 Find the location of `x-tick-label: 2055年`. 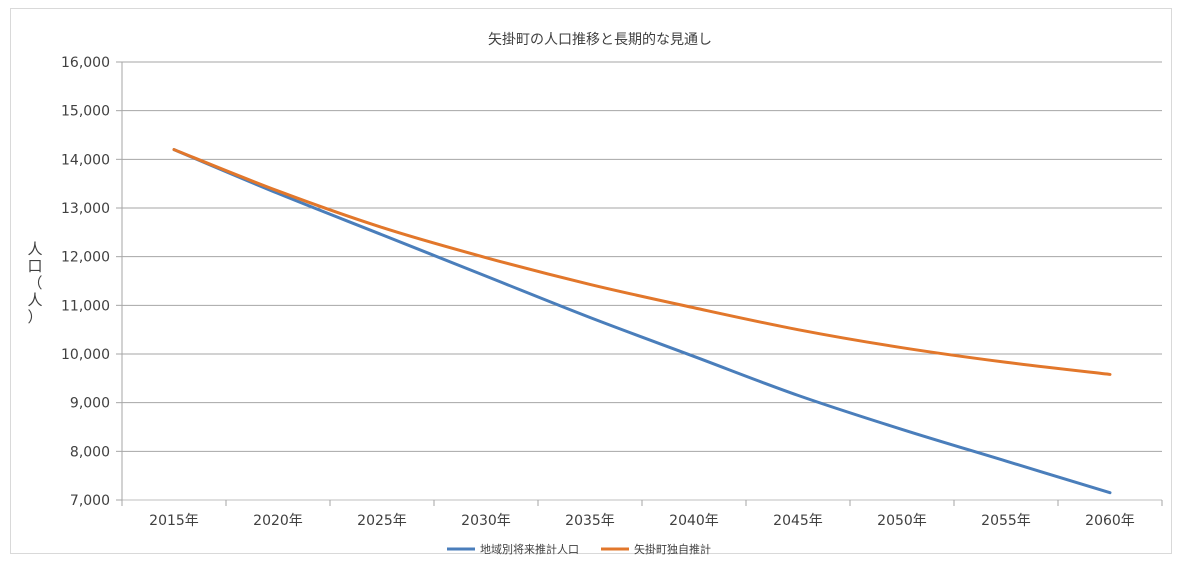

x-tick-label: 2055年 is located at coordinates (1006, 521).